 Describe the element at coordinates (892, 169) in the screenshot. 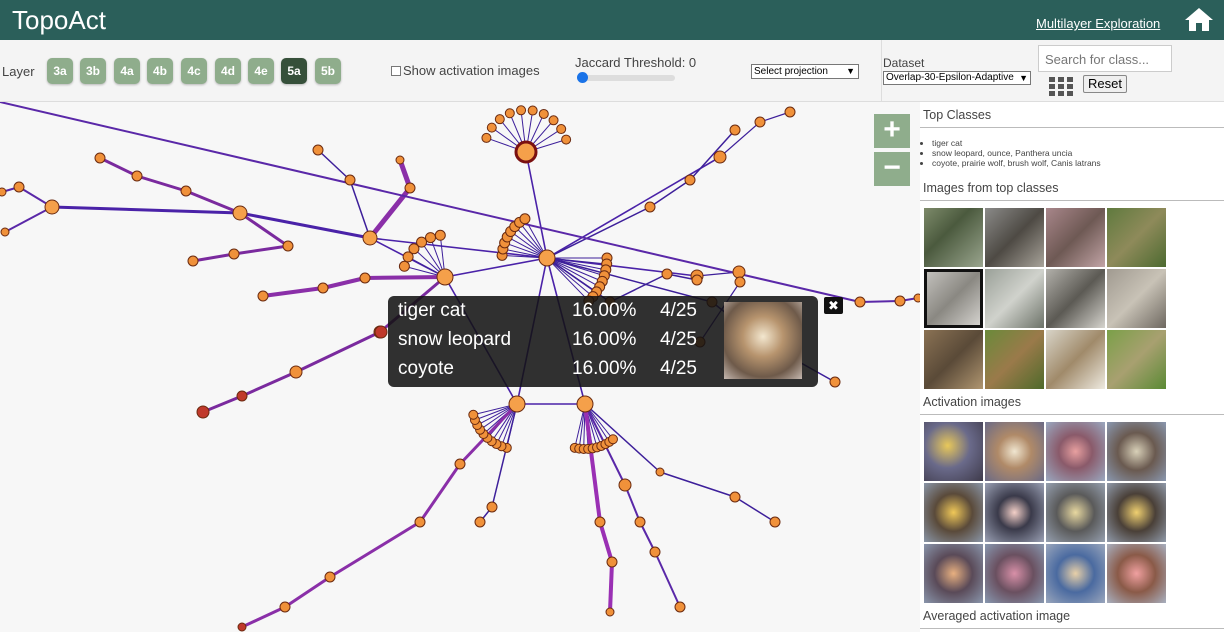

I see `zoom-out-button: −` at that location.